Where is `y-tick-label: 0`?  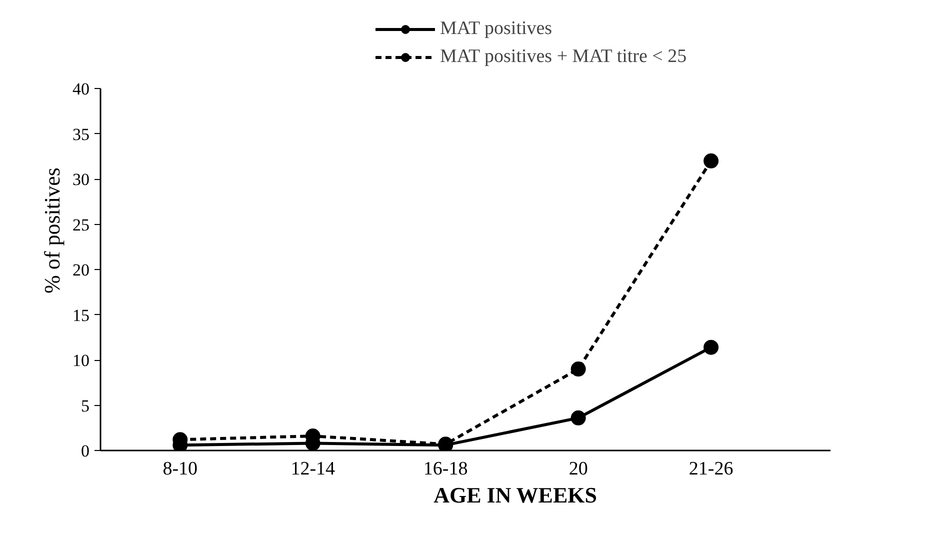 y-tick-label: 0 is located at coordinates (85, 451).